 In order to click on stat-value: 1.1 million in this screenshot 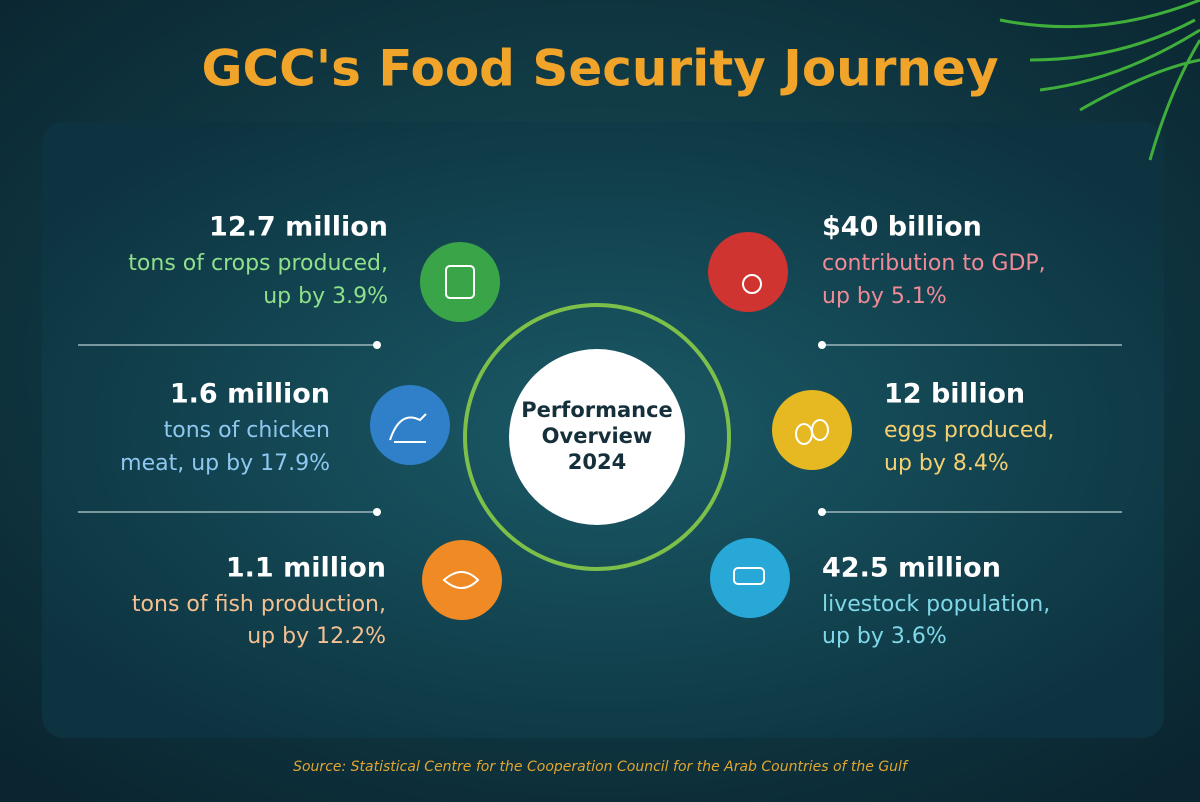, I will do `click(306, 568)`.